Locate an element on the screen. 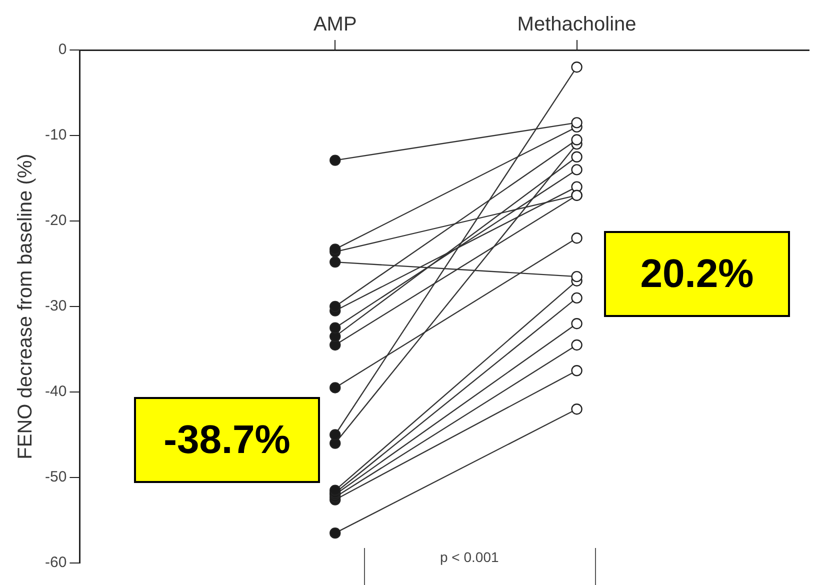 The height and width of the screenshot is (585, 815). y-tick-label: 0 is located at coordinates (62, 49).